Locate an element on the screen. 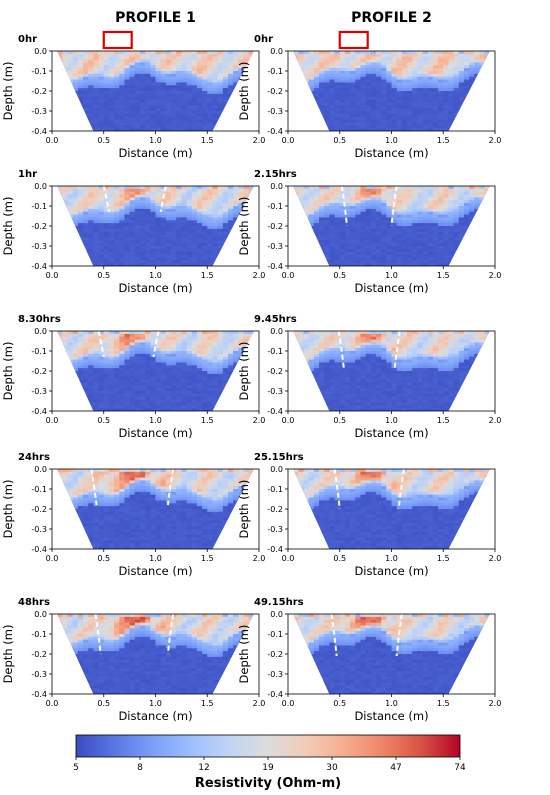 This screenshot has width=550, height=795. y-axis-label: Depth (m) is located at coordinates (8, 91).